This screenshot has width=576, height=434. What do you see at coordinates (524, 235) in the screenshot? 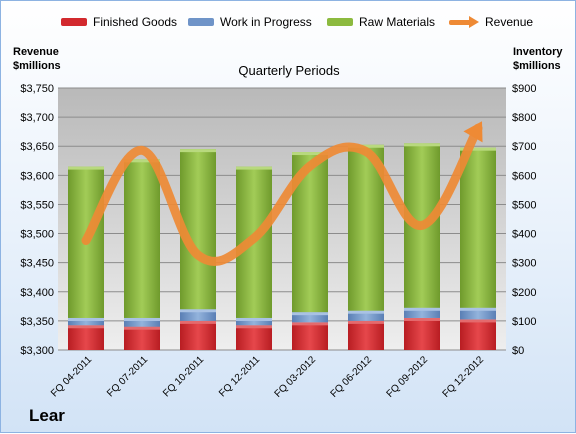
I see `y-right-tick-label: $400` at bounding box center [524, 235].